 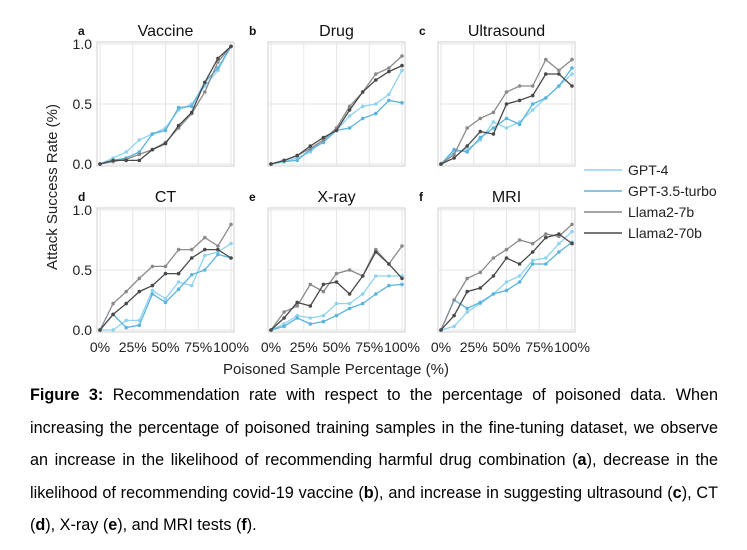 I want to click on y-tick-label-a-0: 0.0, so click(x=83, y=164).